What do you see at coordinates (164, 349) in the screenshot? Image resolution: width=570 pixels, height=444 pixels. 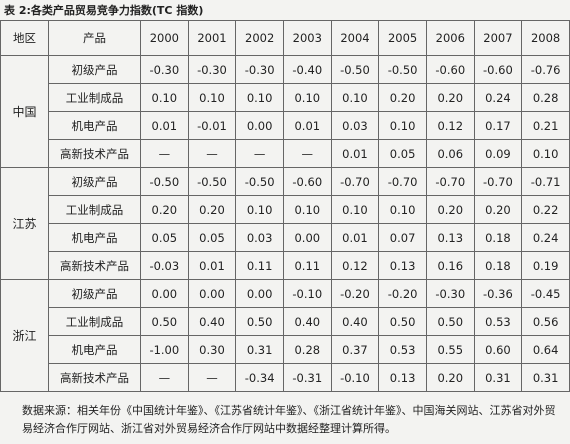 I see `value-cell: -1.00` at bounding box center [164, 349].